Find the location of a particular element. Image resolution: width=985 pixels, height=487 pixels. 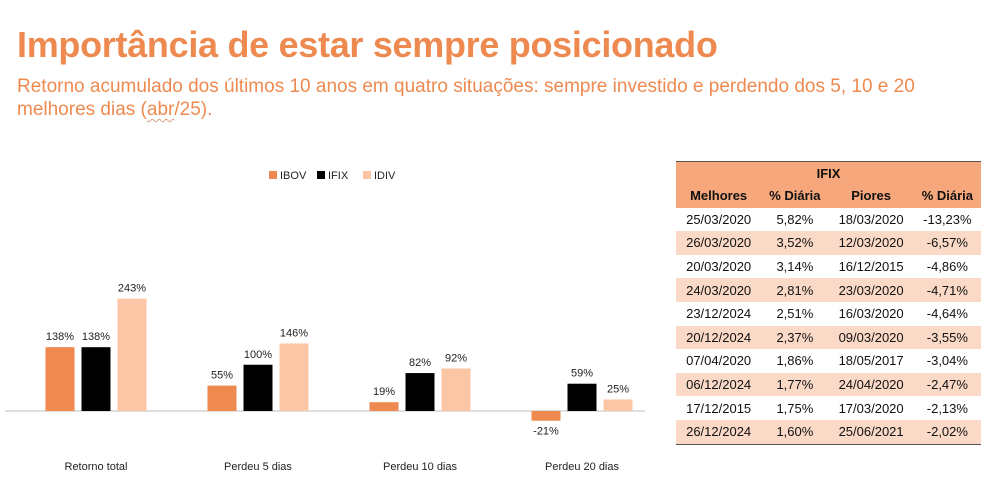

page-title: Importância de estar sempre posicionado is located at coordinates (367, 44).